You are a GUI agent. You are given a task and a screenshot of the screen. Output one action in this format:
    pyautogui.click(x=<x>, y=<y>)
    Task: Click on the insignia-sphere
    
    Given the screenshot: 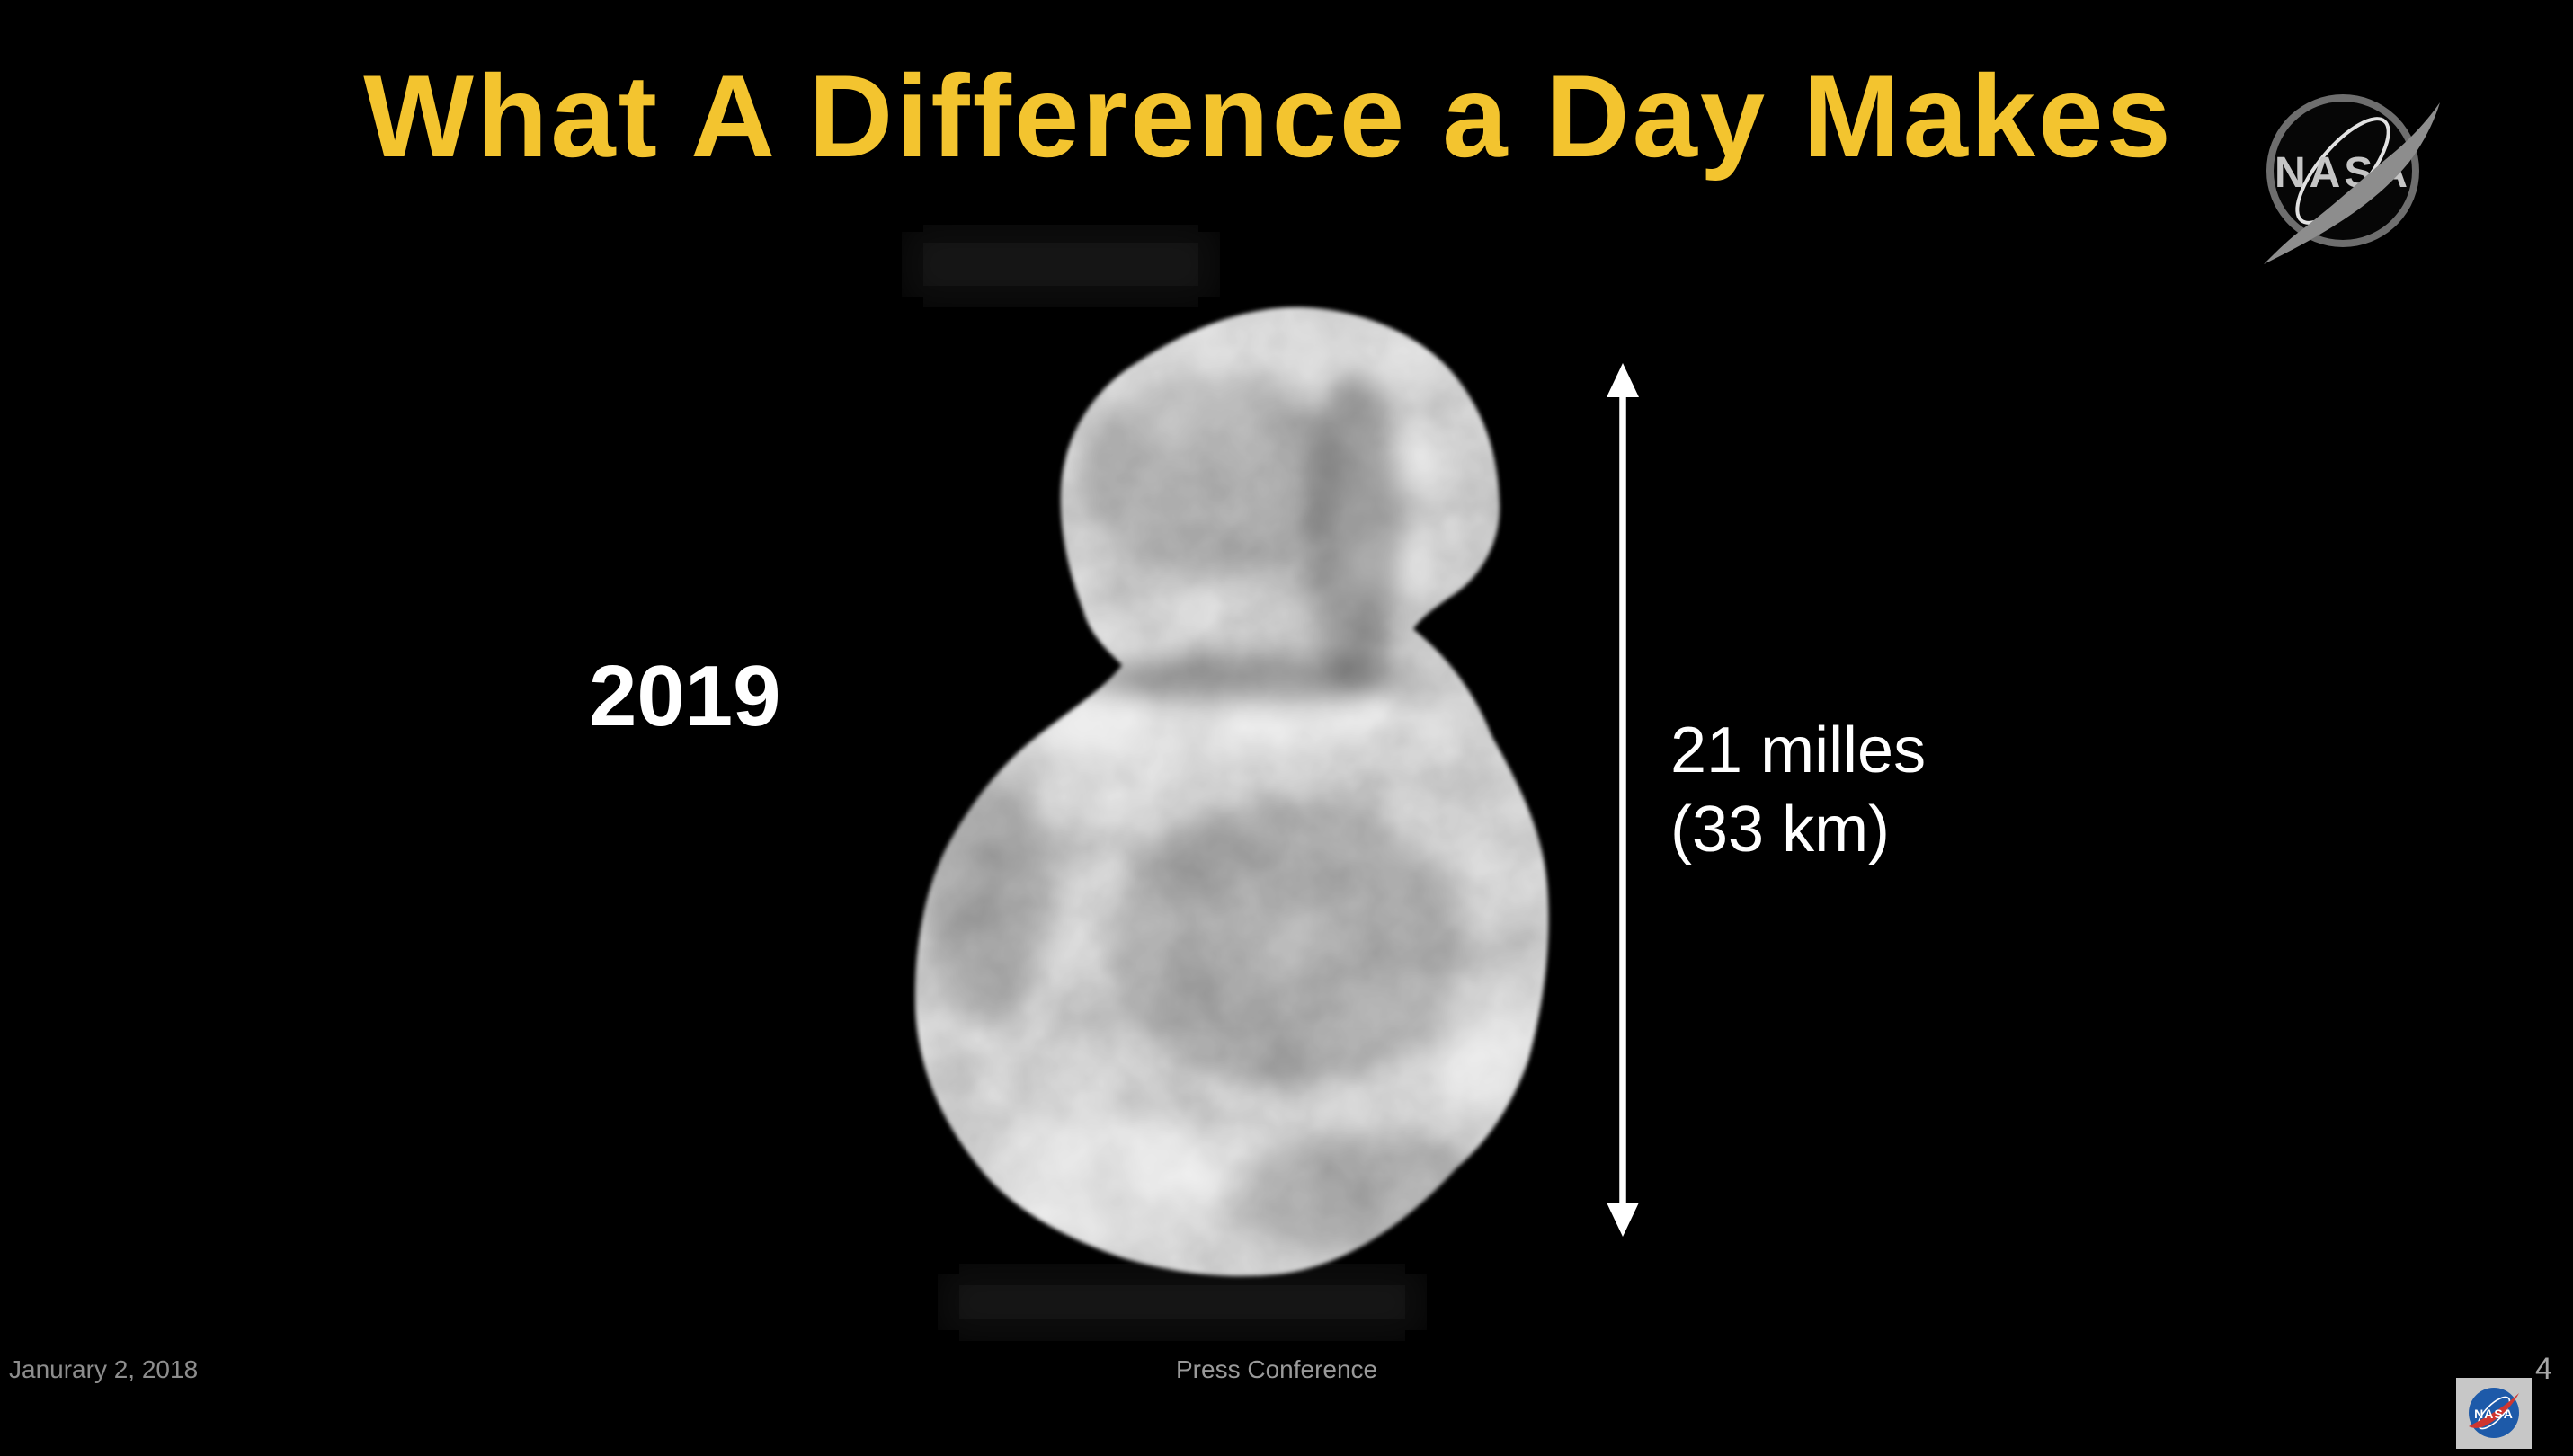 What is the action you would take?
    pyautogui.click(x=2342, y=170)
    